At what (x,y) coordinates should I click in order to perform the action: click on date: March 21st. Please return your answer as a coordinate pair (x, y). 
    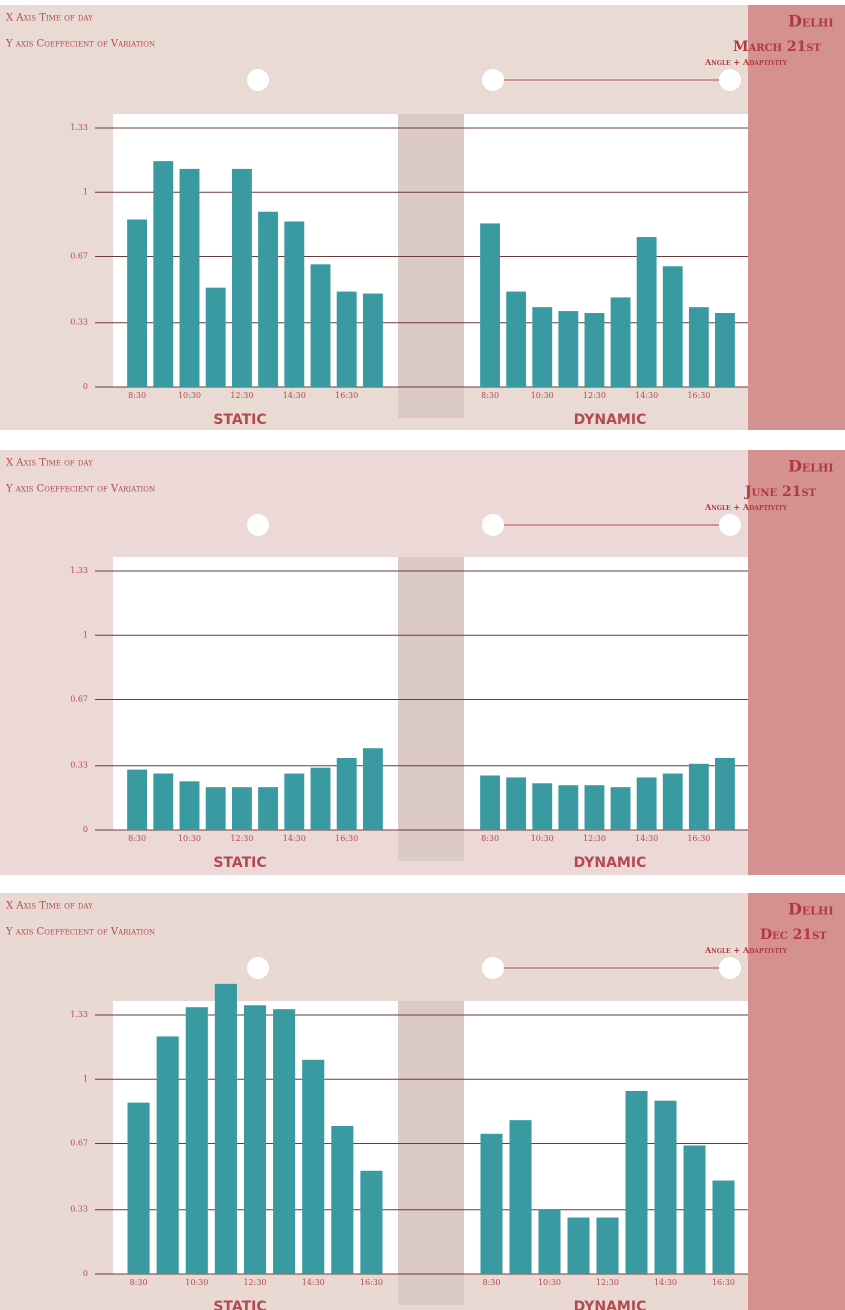
    Looking at the image, I should click on (777, 47).